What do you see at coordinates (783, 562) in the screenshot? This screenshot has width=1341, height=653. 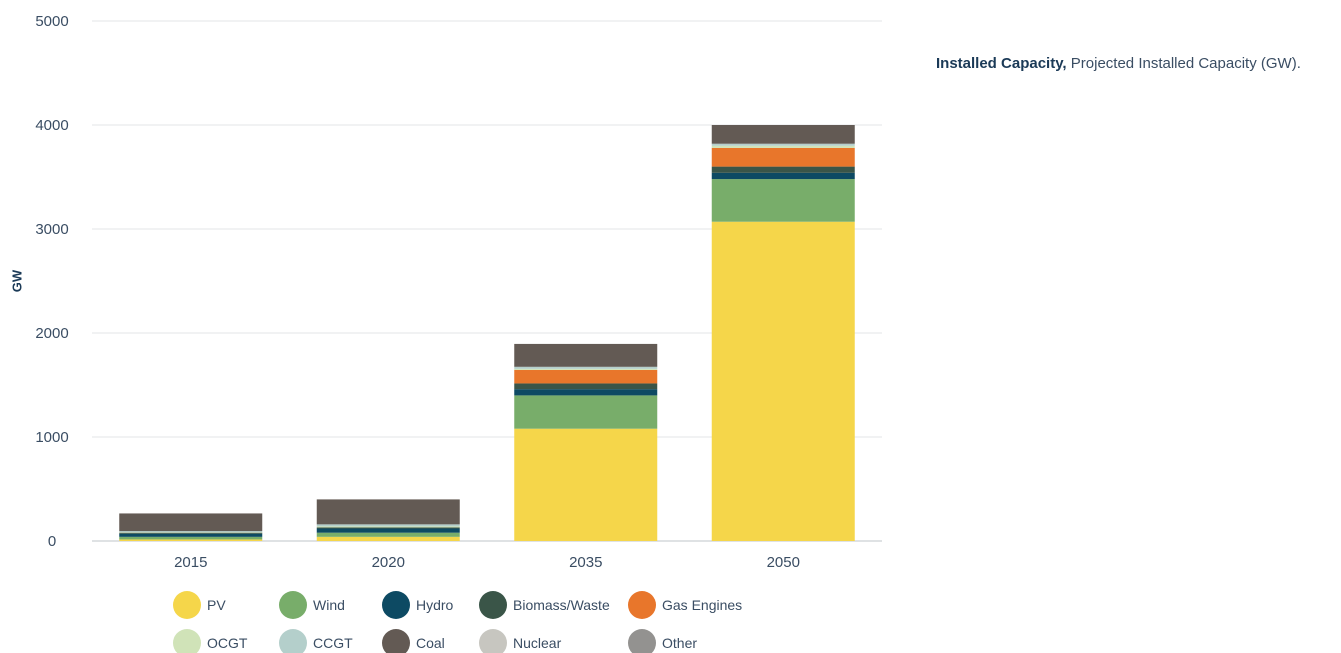 I see `x-tick-label: 2050` at bounding box center [783, 562].